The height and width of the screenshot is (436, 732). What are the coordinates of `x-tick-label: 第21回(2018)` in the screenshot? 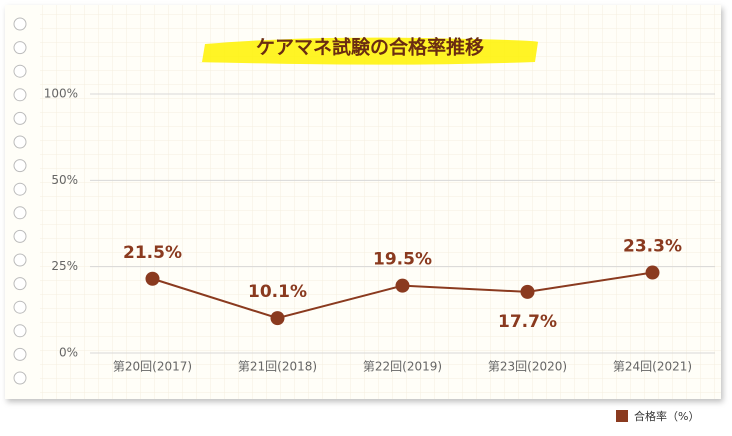 It's located at (277, 367).